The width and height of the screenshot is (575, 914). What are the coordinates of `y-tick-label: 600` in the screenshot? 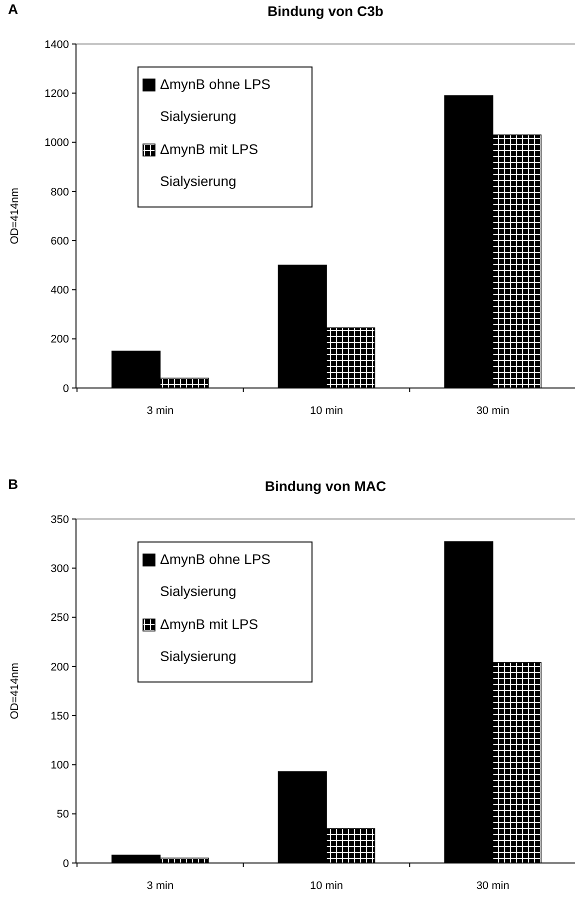 It's located at (59, 241).